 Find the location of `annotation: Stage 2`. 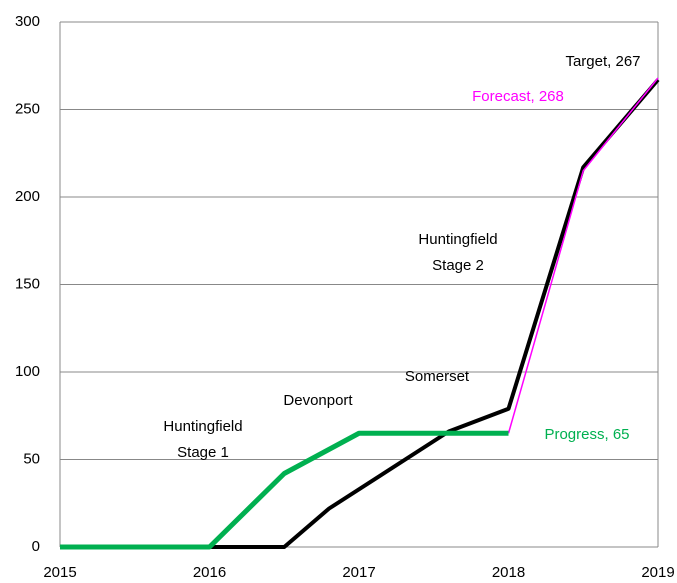

annotation: Stage 2 is located at coordinates (458, 265).